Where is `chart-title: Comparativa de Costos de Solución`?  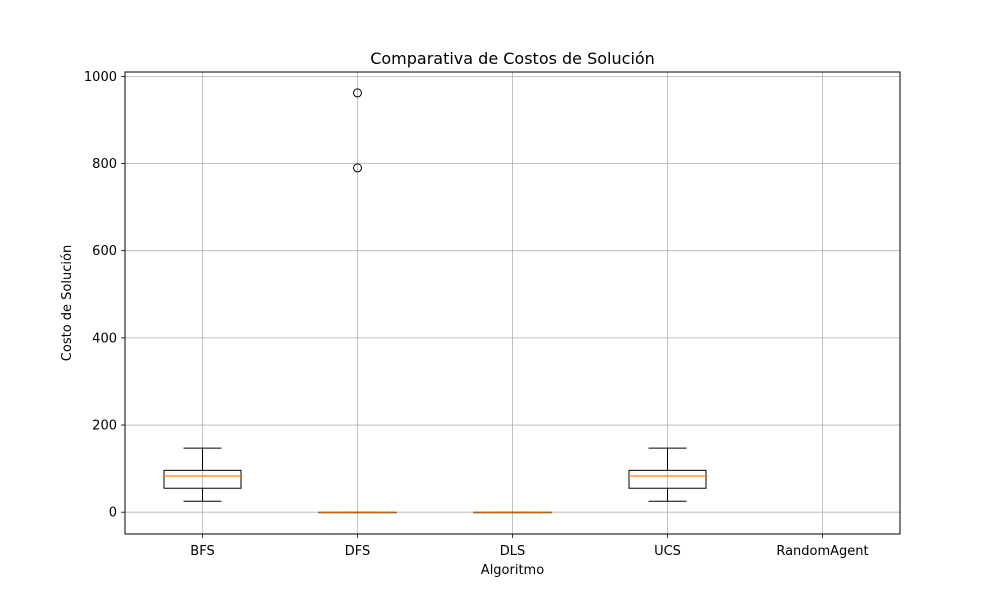 chart-title: Comparativa de Costos de Solución is located at coordinates (512, 58).